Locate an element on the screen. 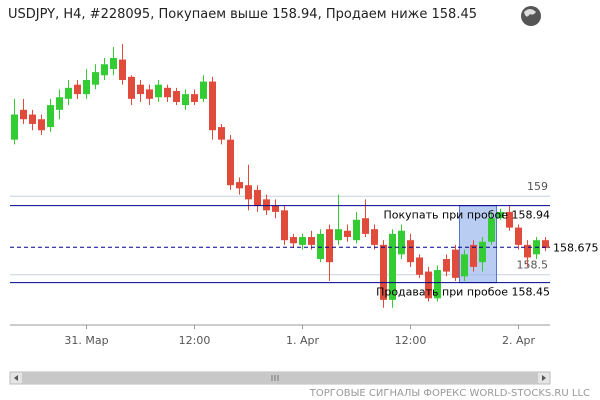 This screenshot has width=600, height=400. scroll-thumb is located at coordinates (280, 378).